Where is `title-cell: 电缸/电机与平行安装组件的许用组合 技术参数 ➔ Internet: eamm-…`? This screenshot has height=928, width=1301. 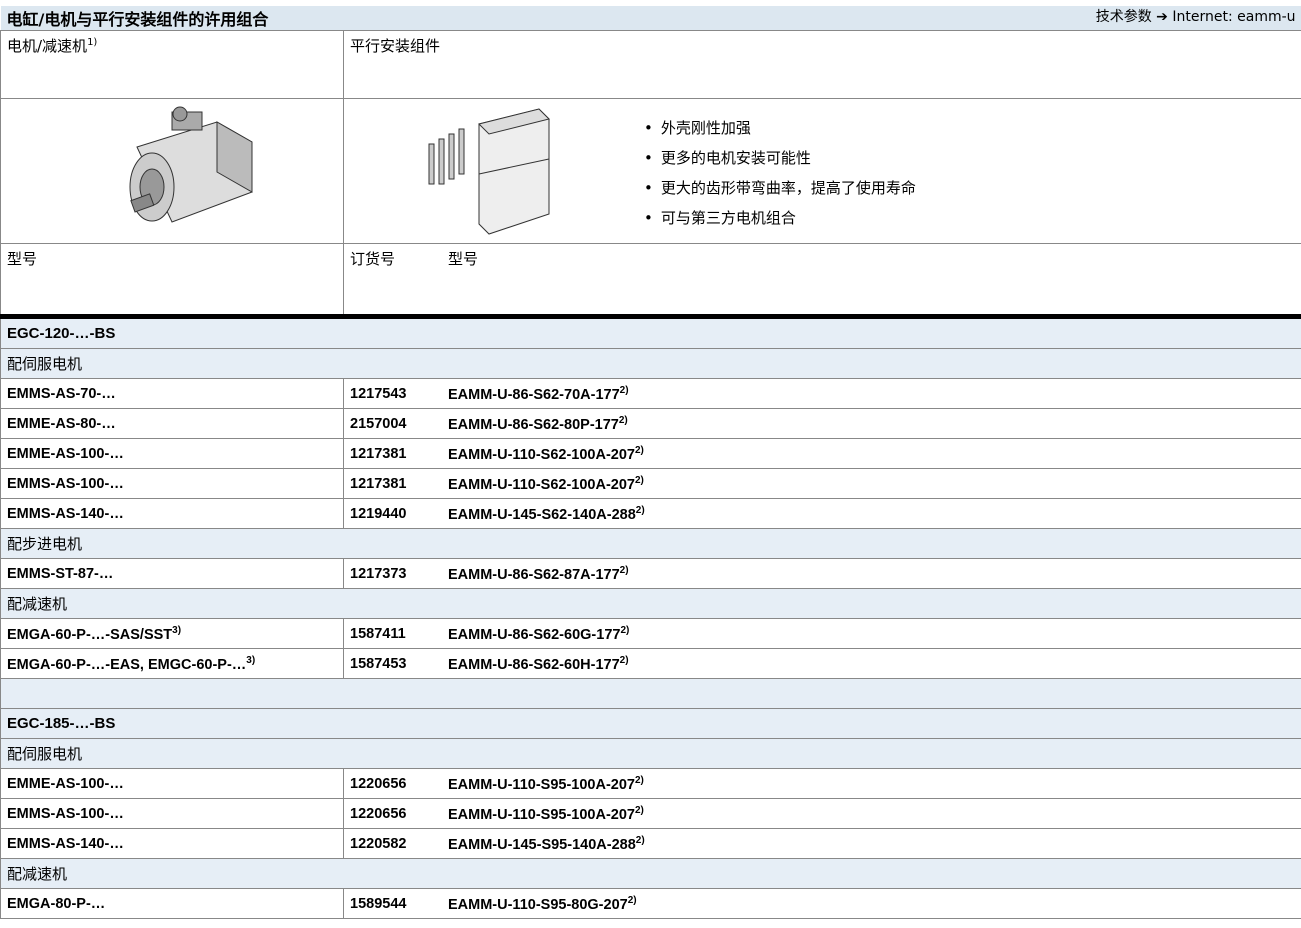
title-cell: 电缸/电机与平行安装组件的许用组合 技术参数 ➔ Internet: eamm-… is located at coordinates (650, 18).